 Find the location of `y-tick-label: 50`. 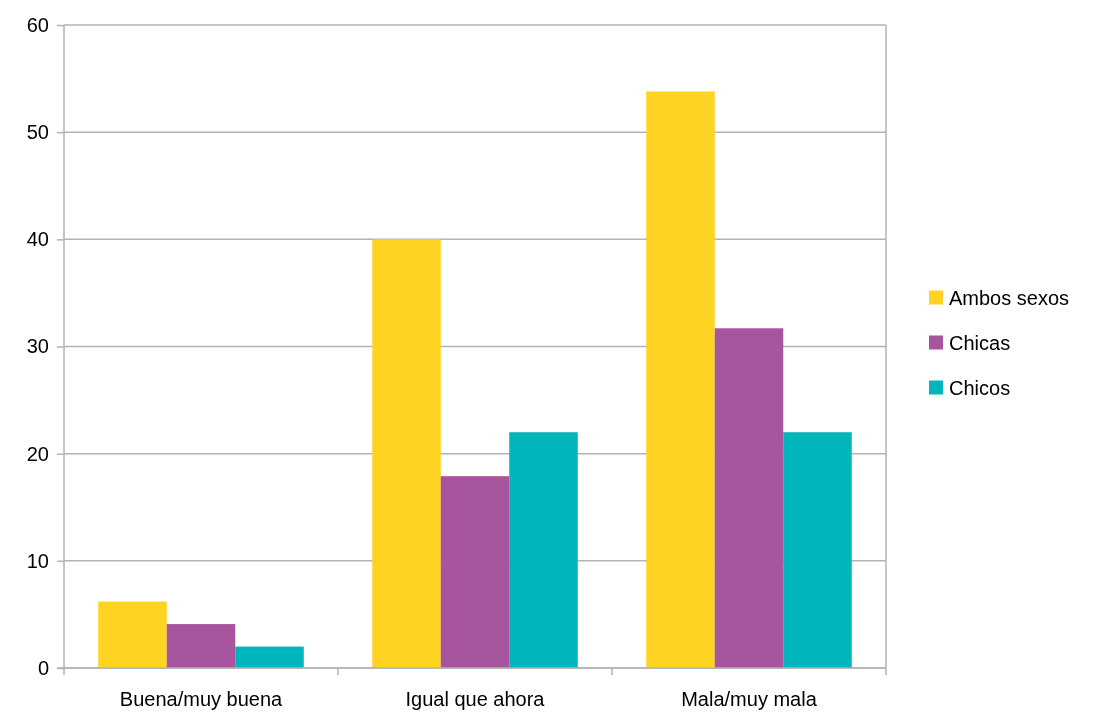

y-tick-label: 50 is located at coordinates (37, 132).